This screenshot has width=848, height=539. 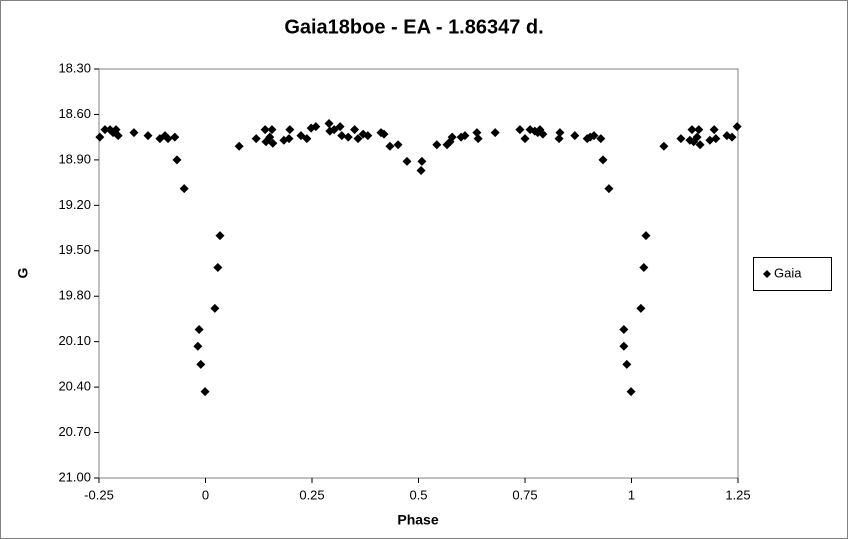 What do you see at coordinates (74, 67) in the screenshot?
I see `y-tick-label: 18.30` at bounding box center [74, 67].